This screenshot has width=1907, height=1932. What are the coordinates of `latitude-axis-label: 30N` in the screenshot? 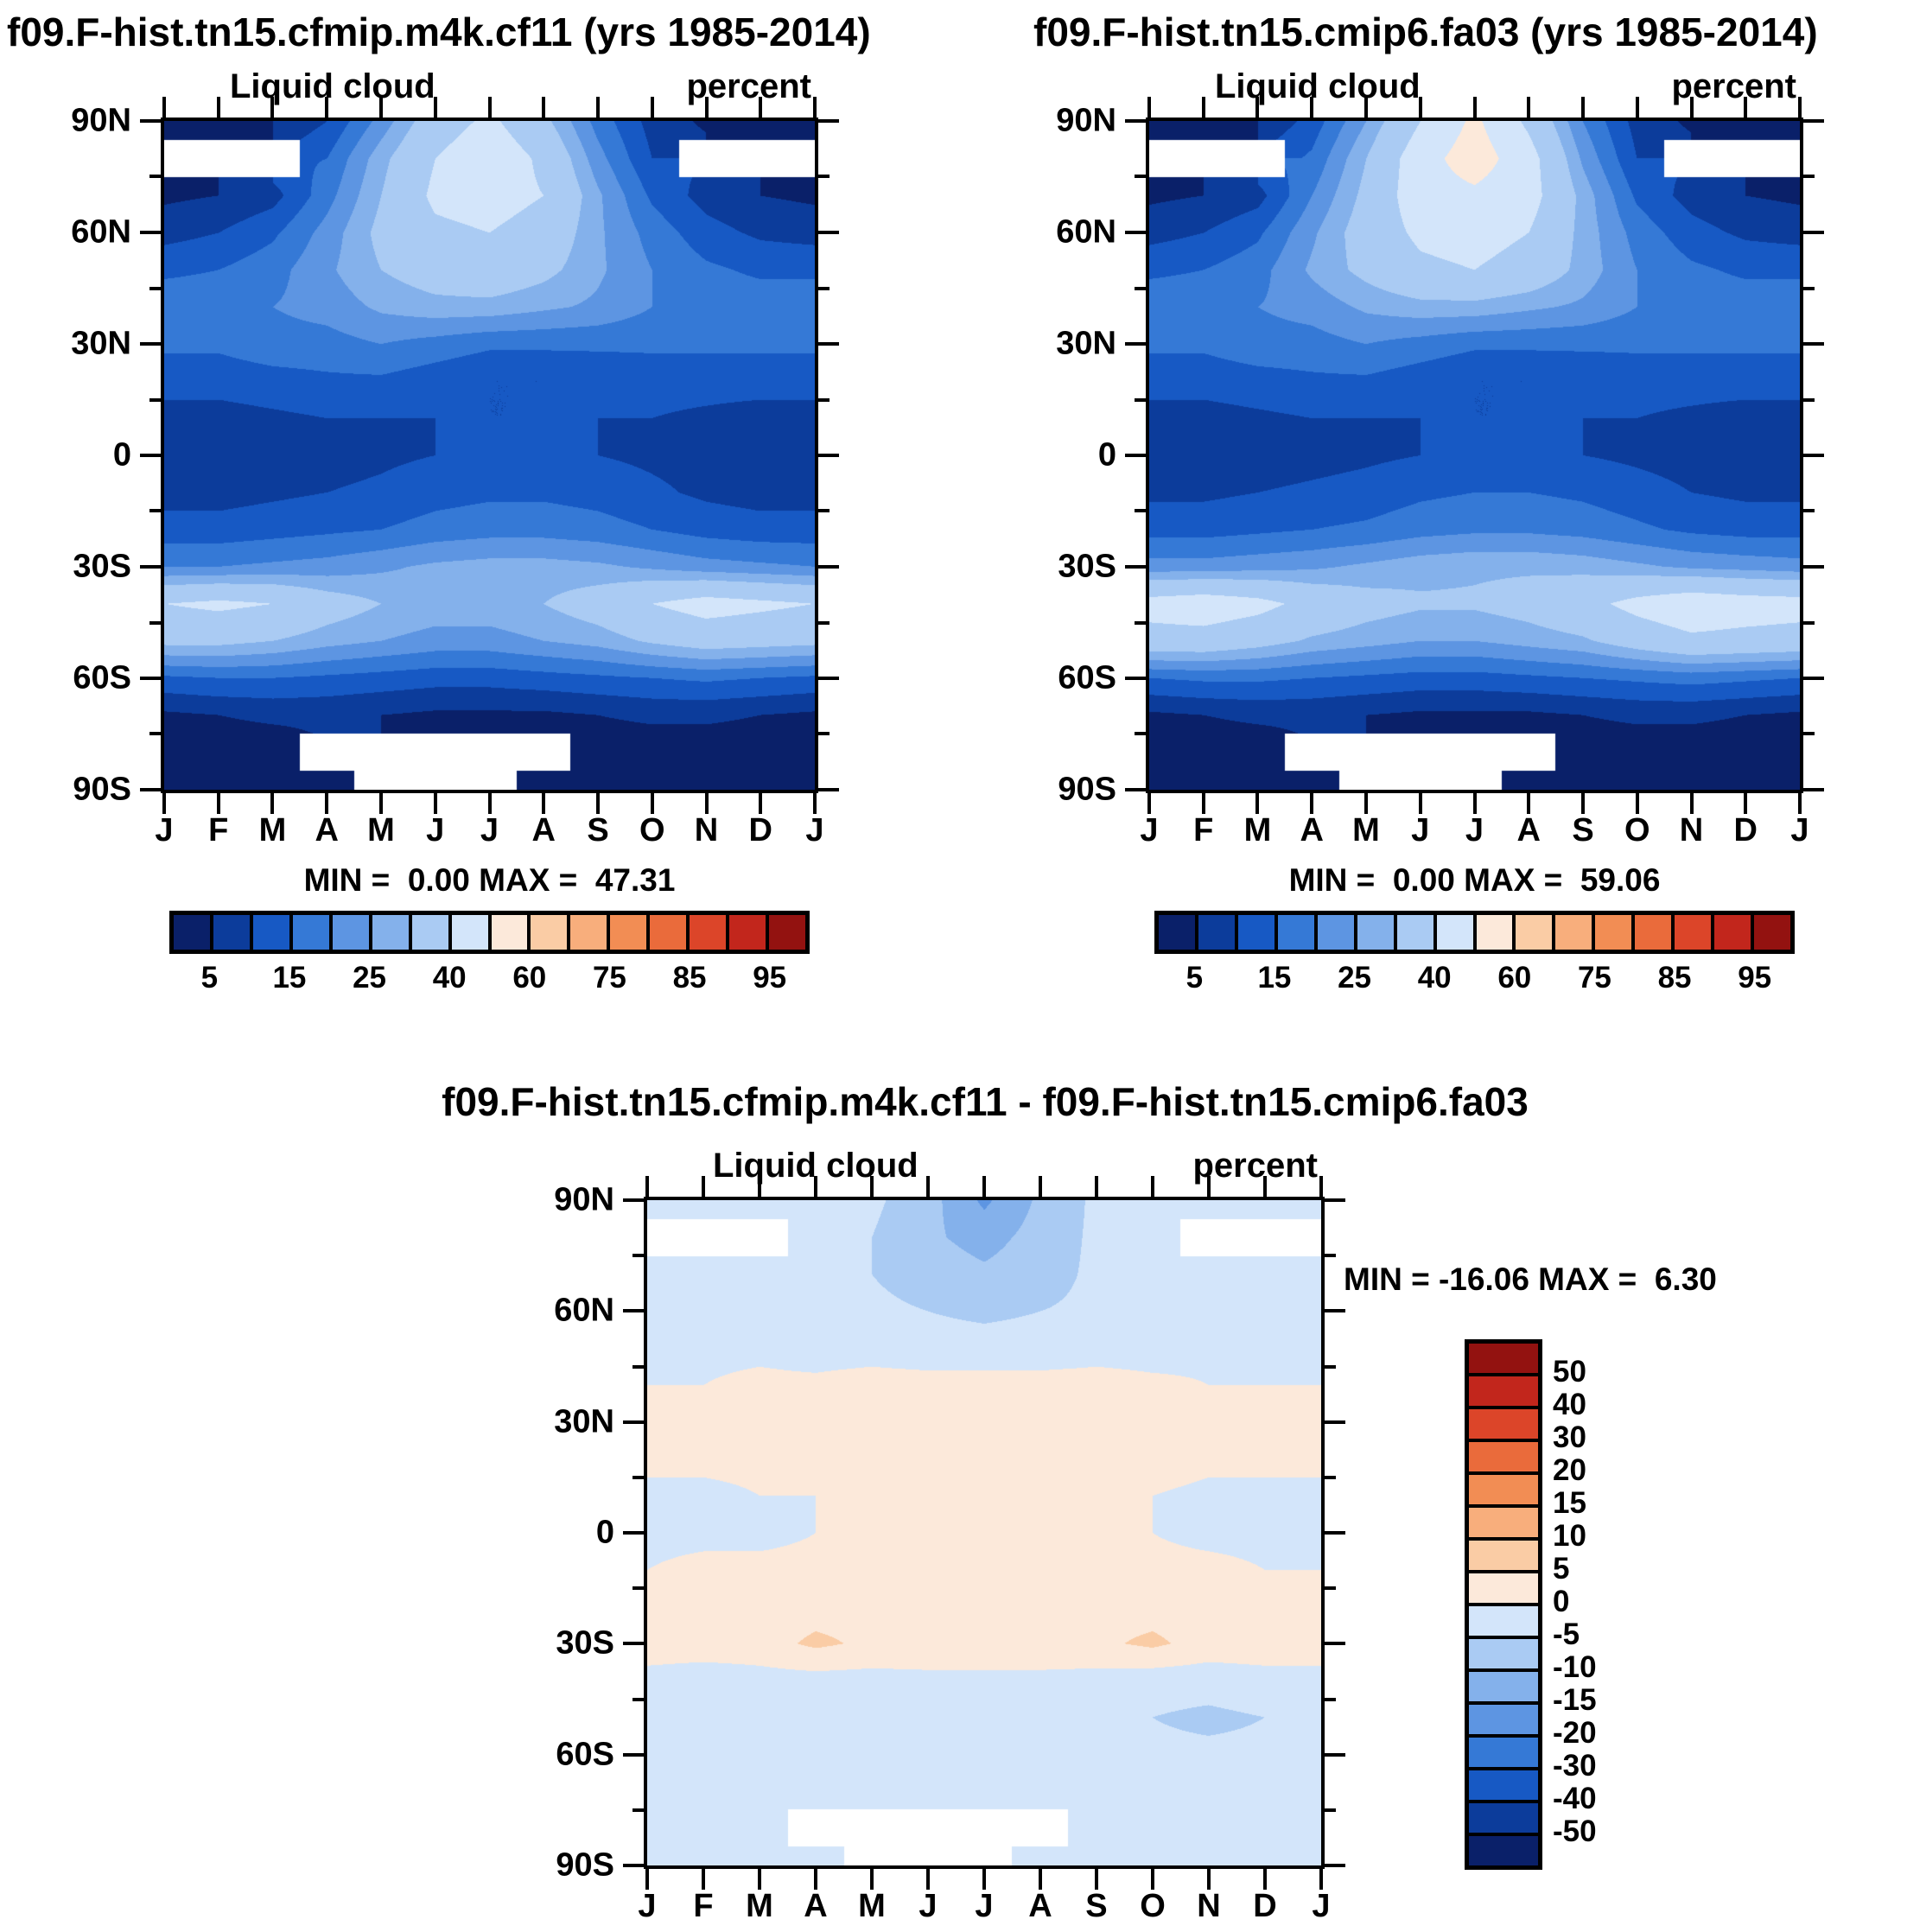 It's located at (584, 1421).